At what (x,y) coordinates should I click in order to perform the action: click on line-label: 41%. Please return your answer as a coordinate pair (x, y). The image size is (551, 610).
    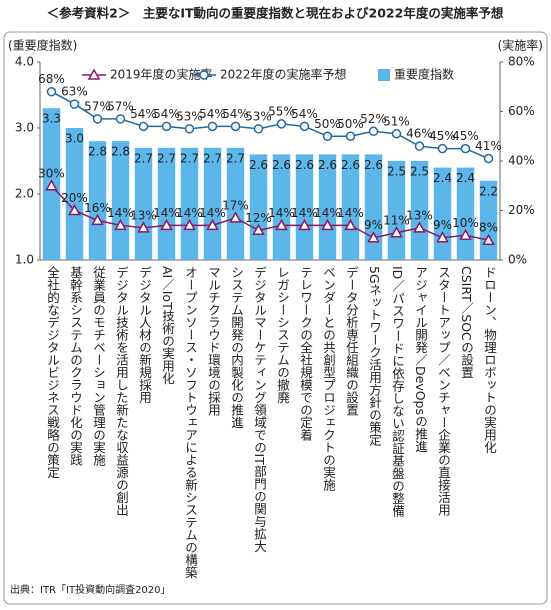
    Looking at the image, I should click on (488, 146).